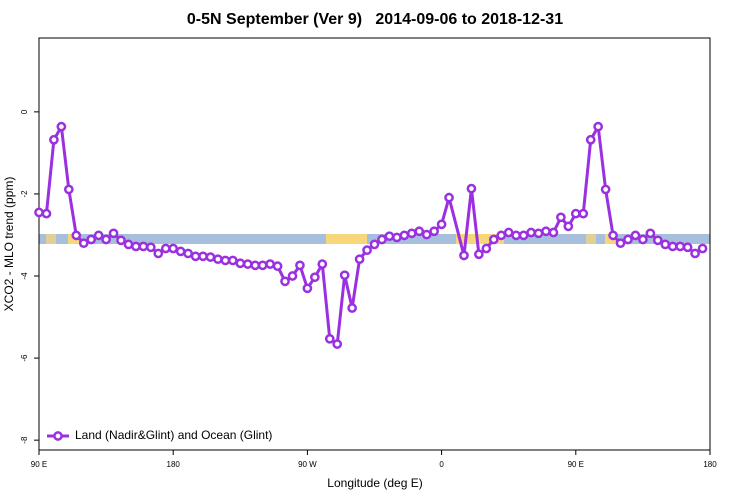 The image size is (750, 500). Describe the element at coordinates (24, 194) in the screenshot. I see `y-tick-label: -2` at that location.